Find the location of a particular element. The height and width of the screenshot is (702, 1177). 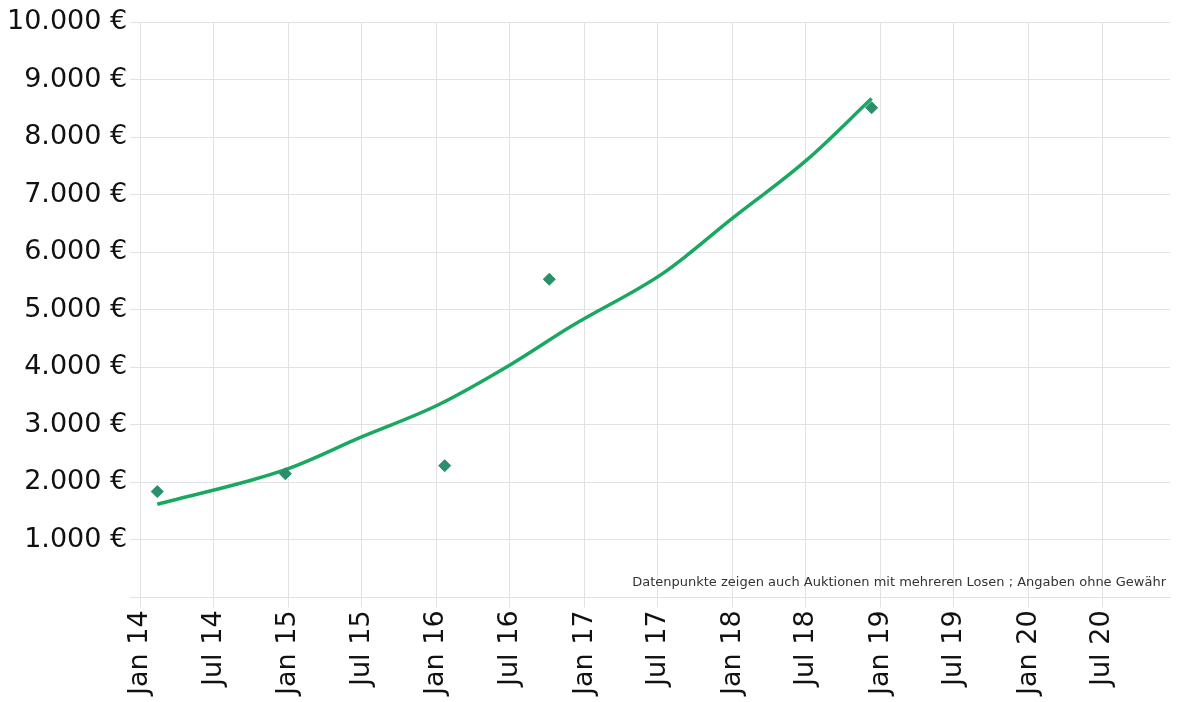

y-tick-label: 1.000 € is located at coordinates (76, 537).